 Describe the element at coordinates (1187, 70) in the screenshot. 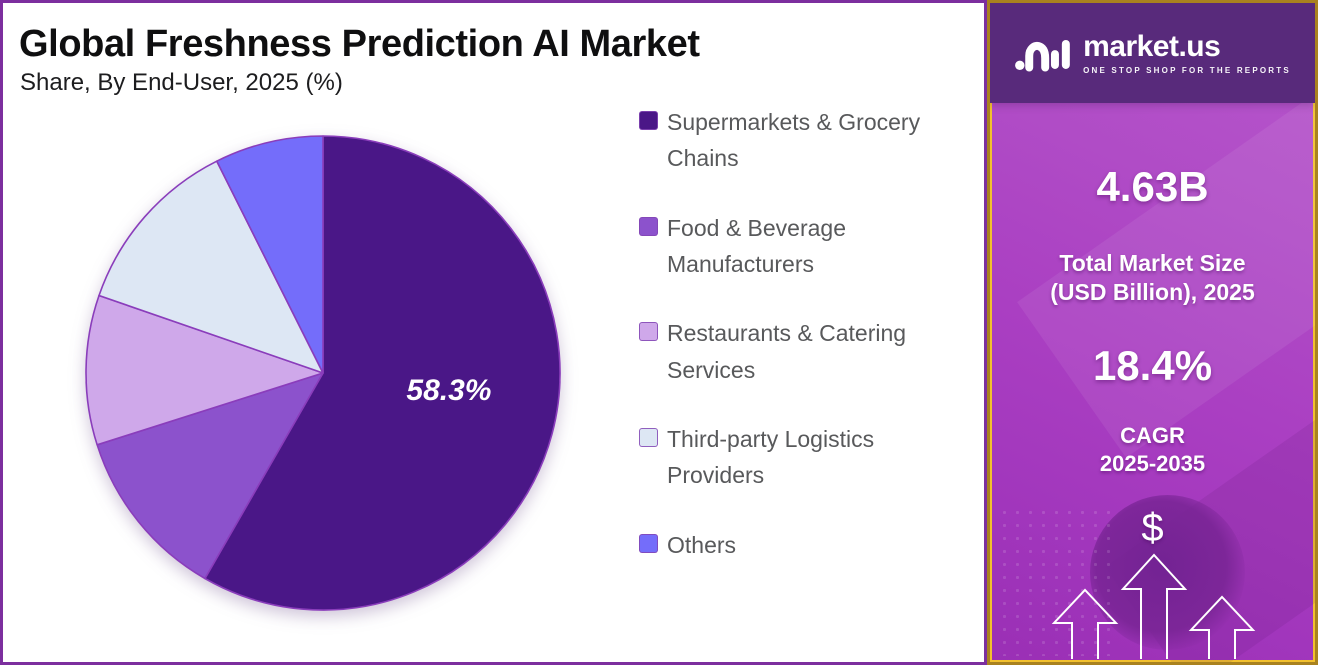

I see `brand-tagline: ONE STOP SHOP FOR THE REPORTS` at that location.